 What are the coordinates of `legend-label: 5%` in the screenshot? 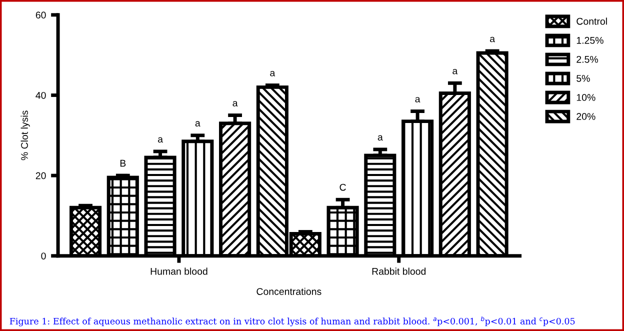 It's located at (583, 78).